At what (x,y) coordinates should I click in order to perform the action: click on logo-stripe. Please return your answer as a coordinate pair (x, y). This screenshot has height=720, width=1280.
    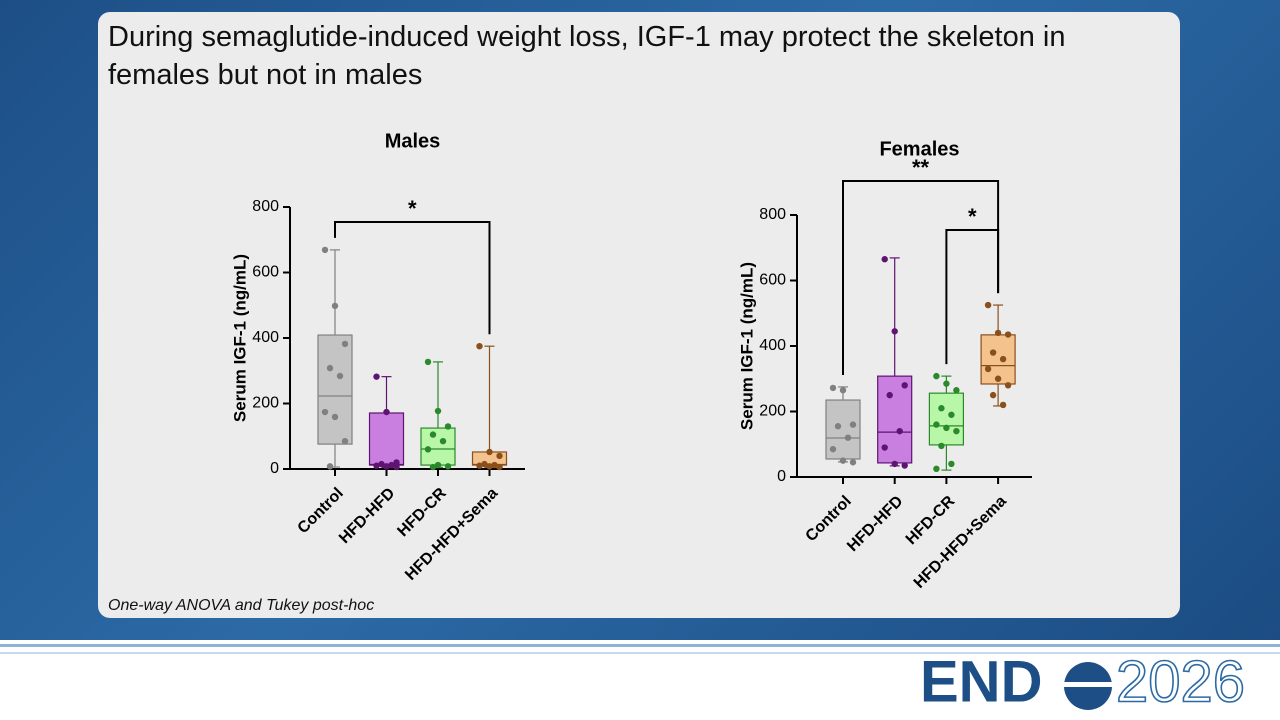
    Looking at the image, I should click on (1088, 684).